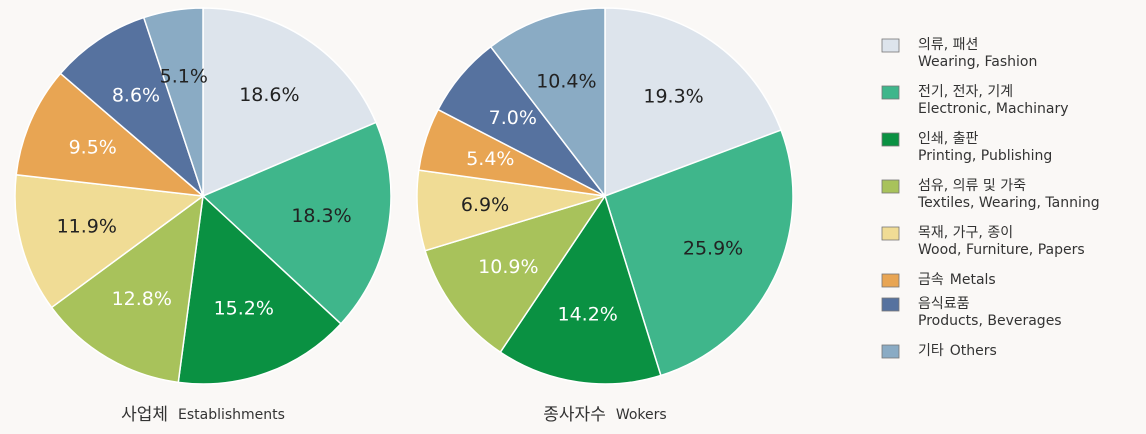  What do you see at coordinates (973, 351) in the screenshot?
I see `legend-label-en: Others` at bounding box center [973, 351].